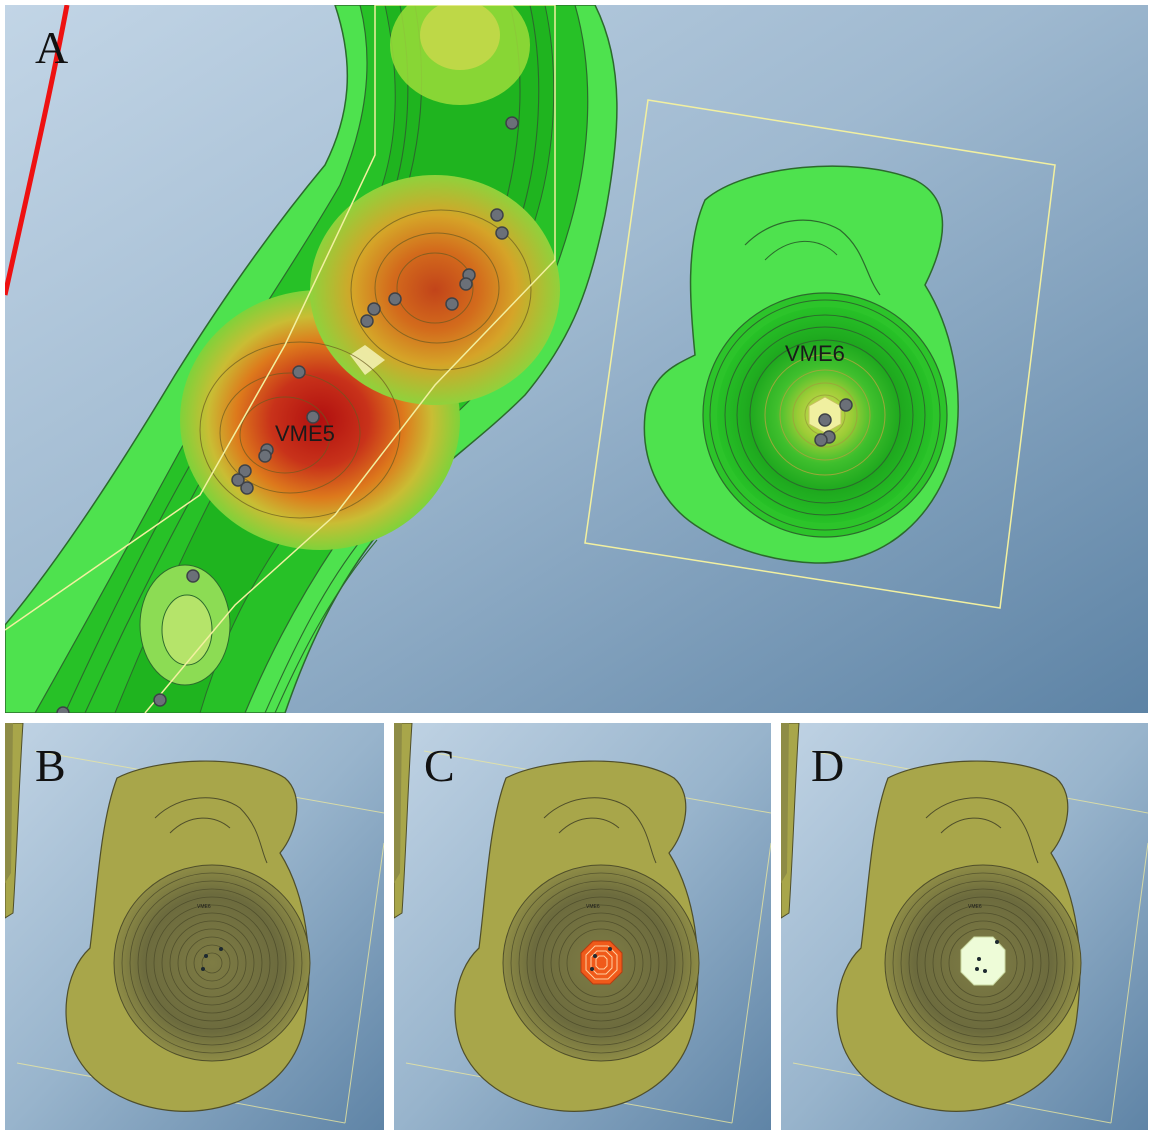  Describe the element at coordinates (601, 959) in the screenshot. I see `sample-points-c` at that location.